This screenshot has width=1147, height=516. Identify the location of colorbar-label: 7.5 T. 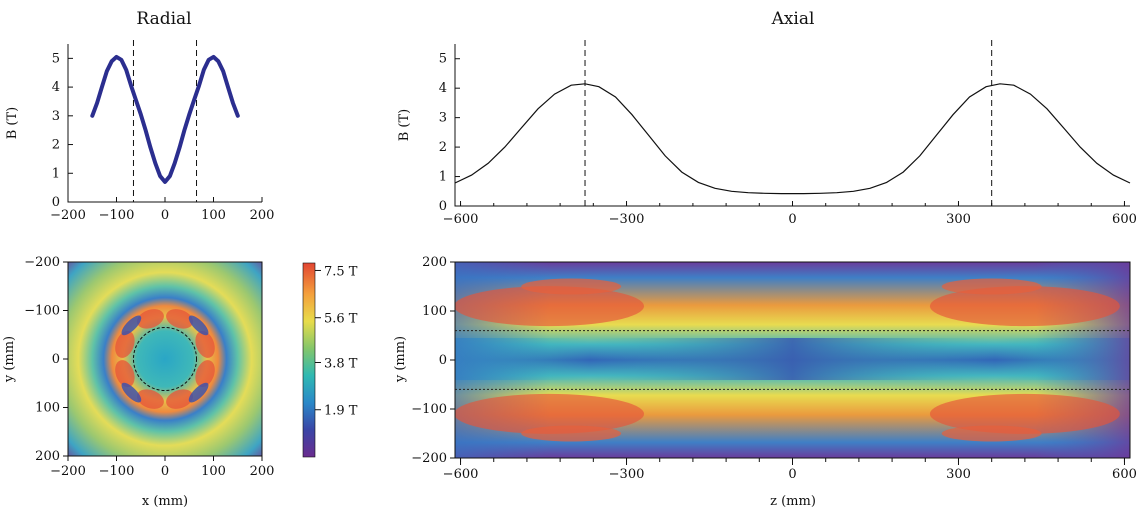
(341, 271).